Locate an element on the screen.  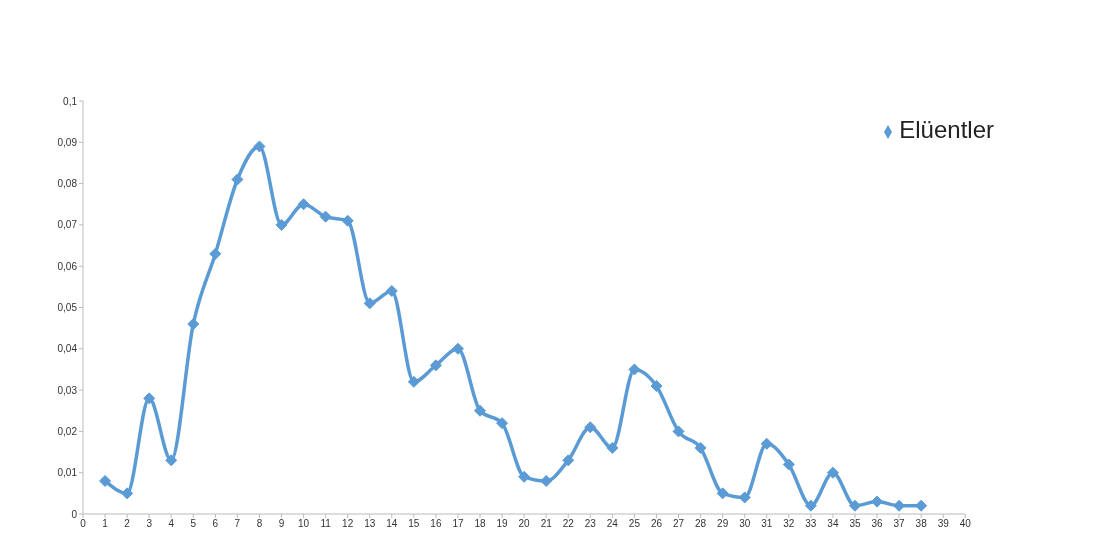
y-tick-label: 0,06 is located at coordinates (67, 266).